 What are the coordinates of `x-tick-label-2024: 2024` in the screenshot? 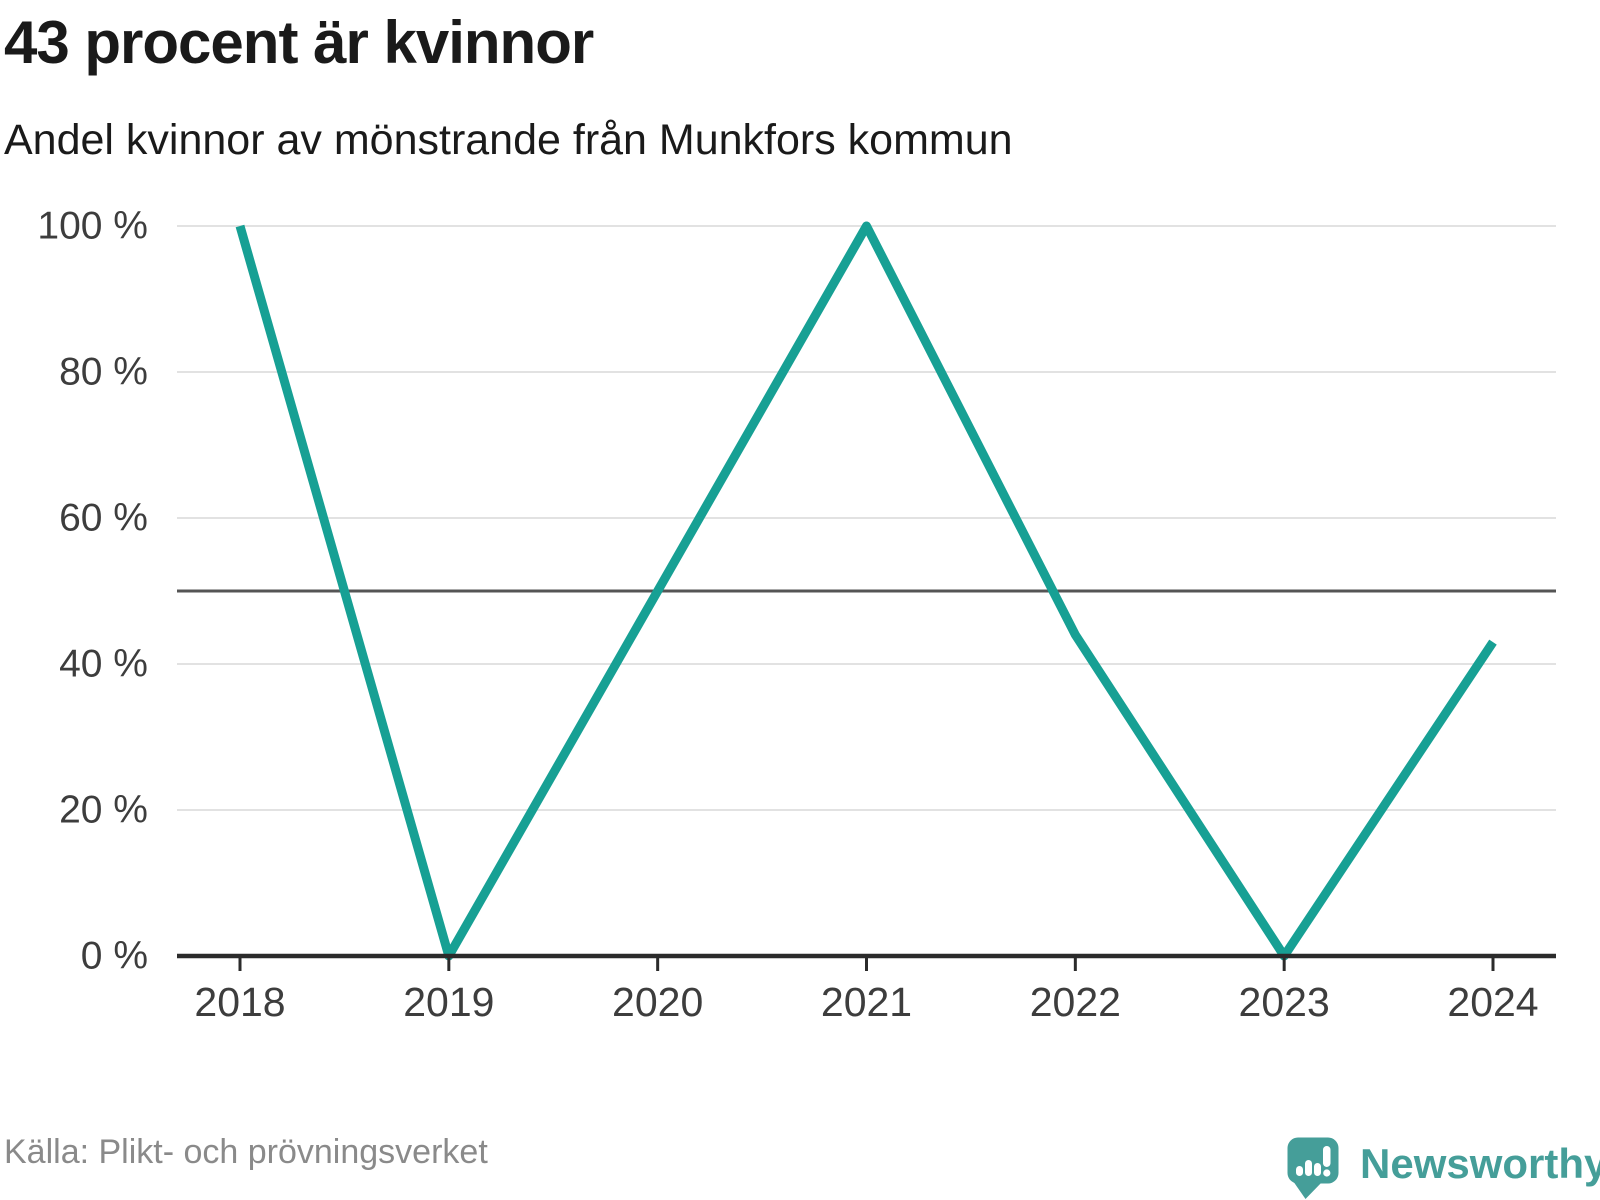 It's located at (1492, 1002).